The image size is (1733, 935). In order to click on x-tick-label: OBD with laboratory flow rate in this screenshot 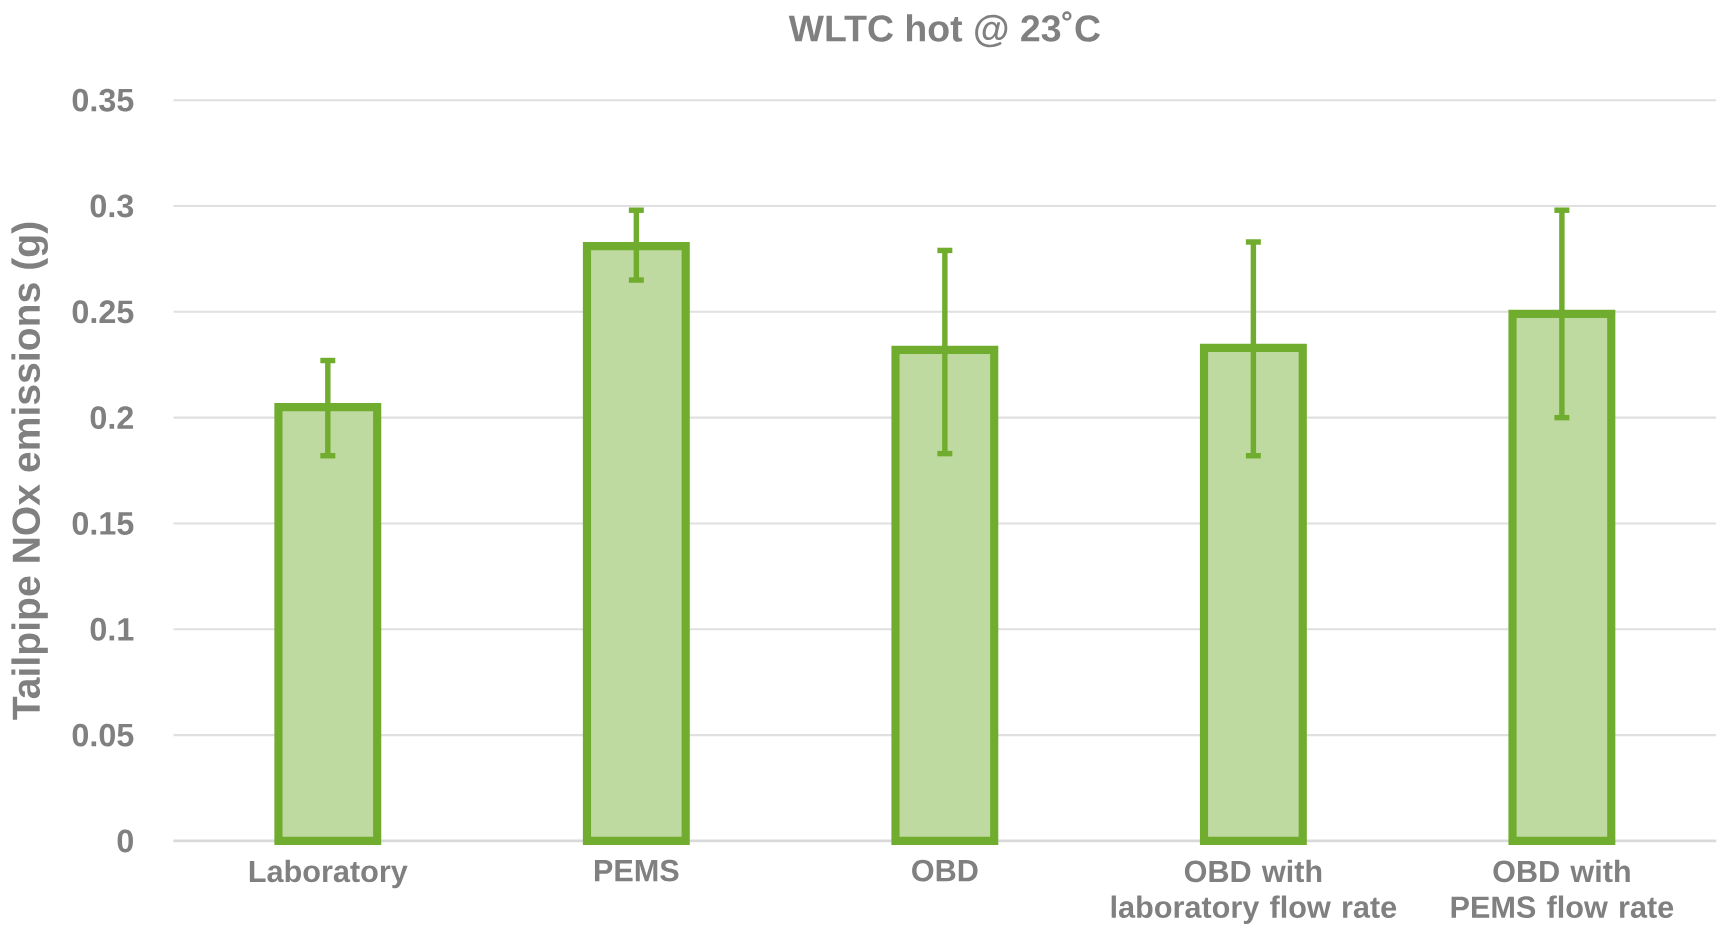, I will do `click(1254, 891)`.